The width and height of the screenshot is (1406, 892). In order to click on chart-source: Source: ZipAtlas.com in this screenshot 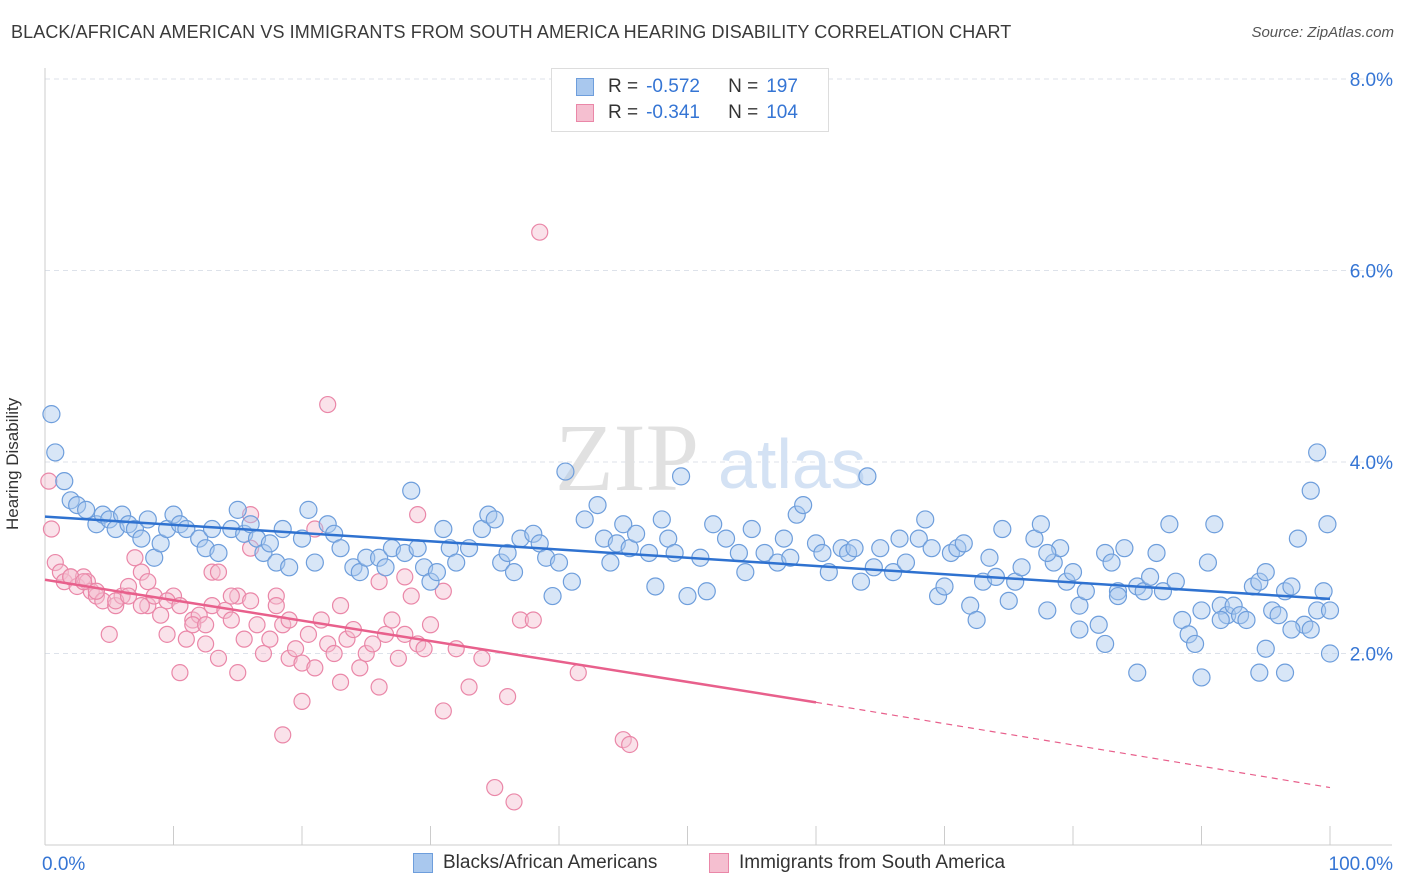, I will do `click(1322, 32)`.